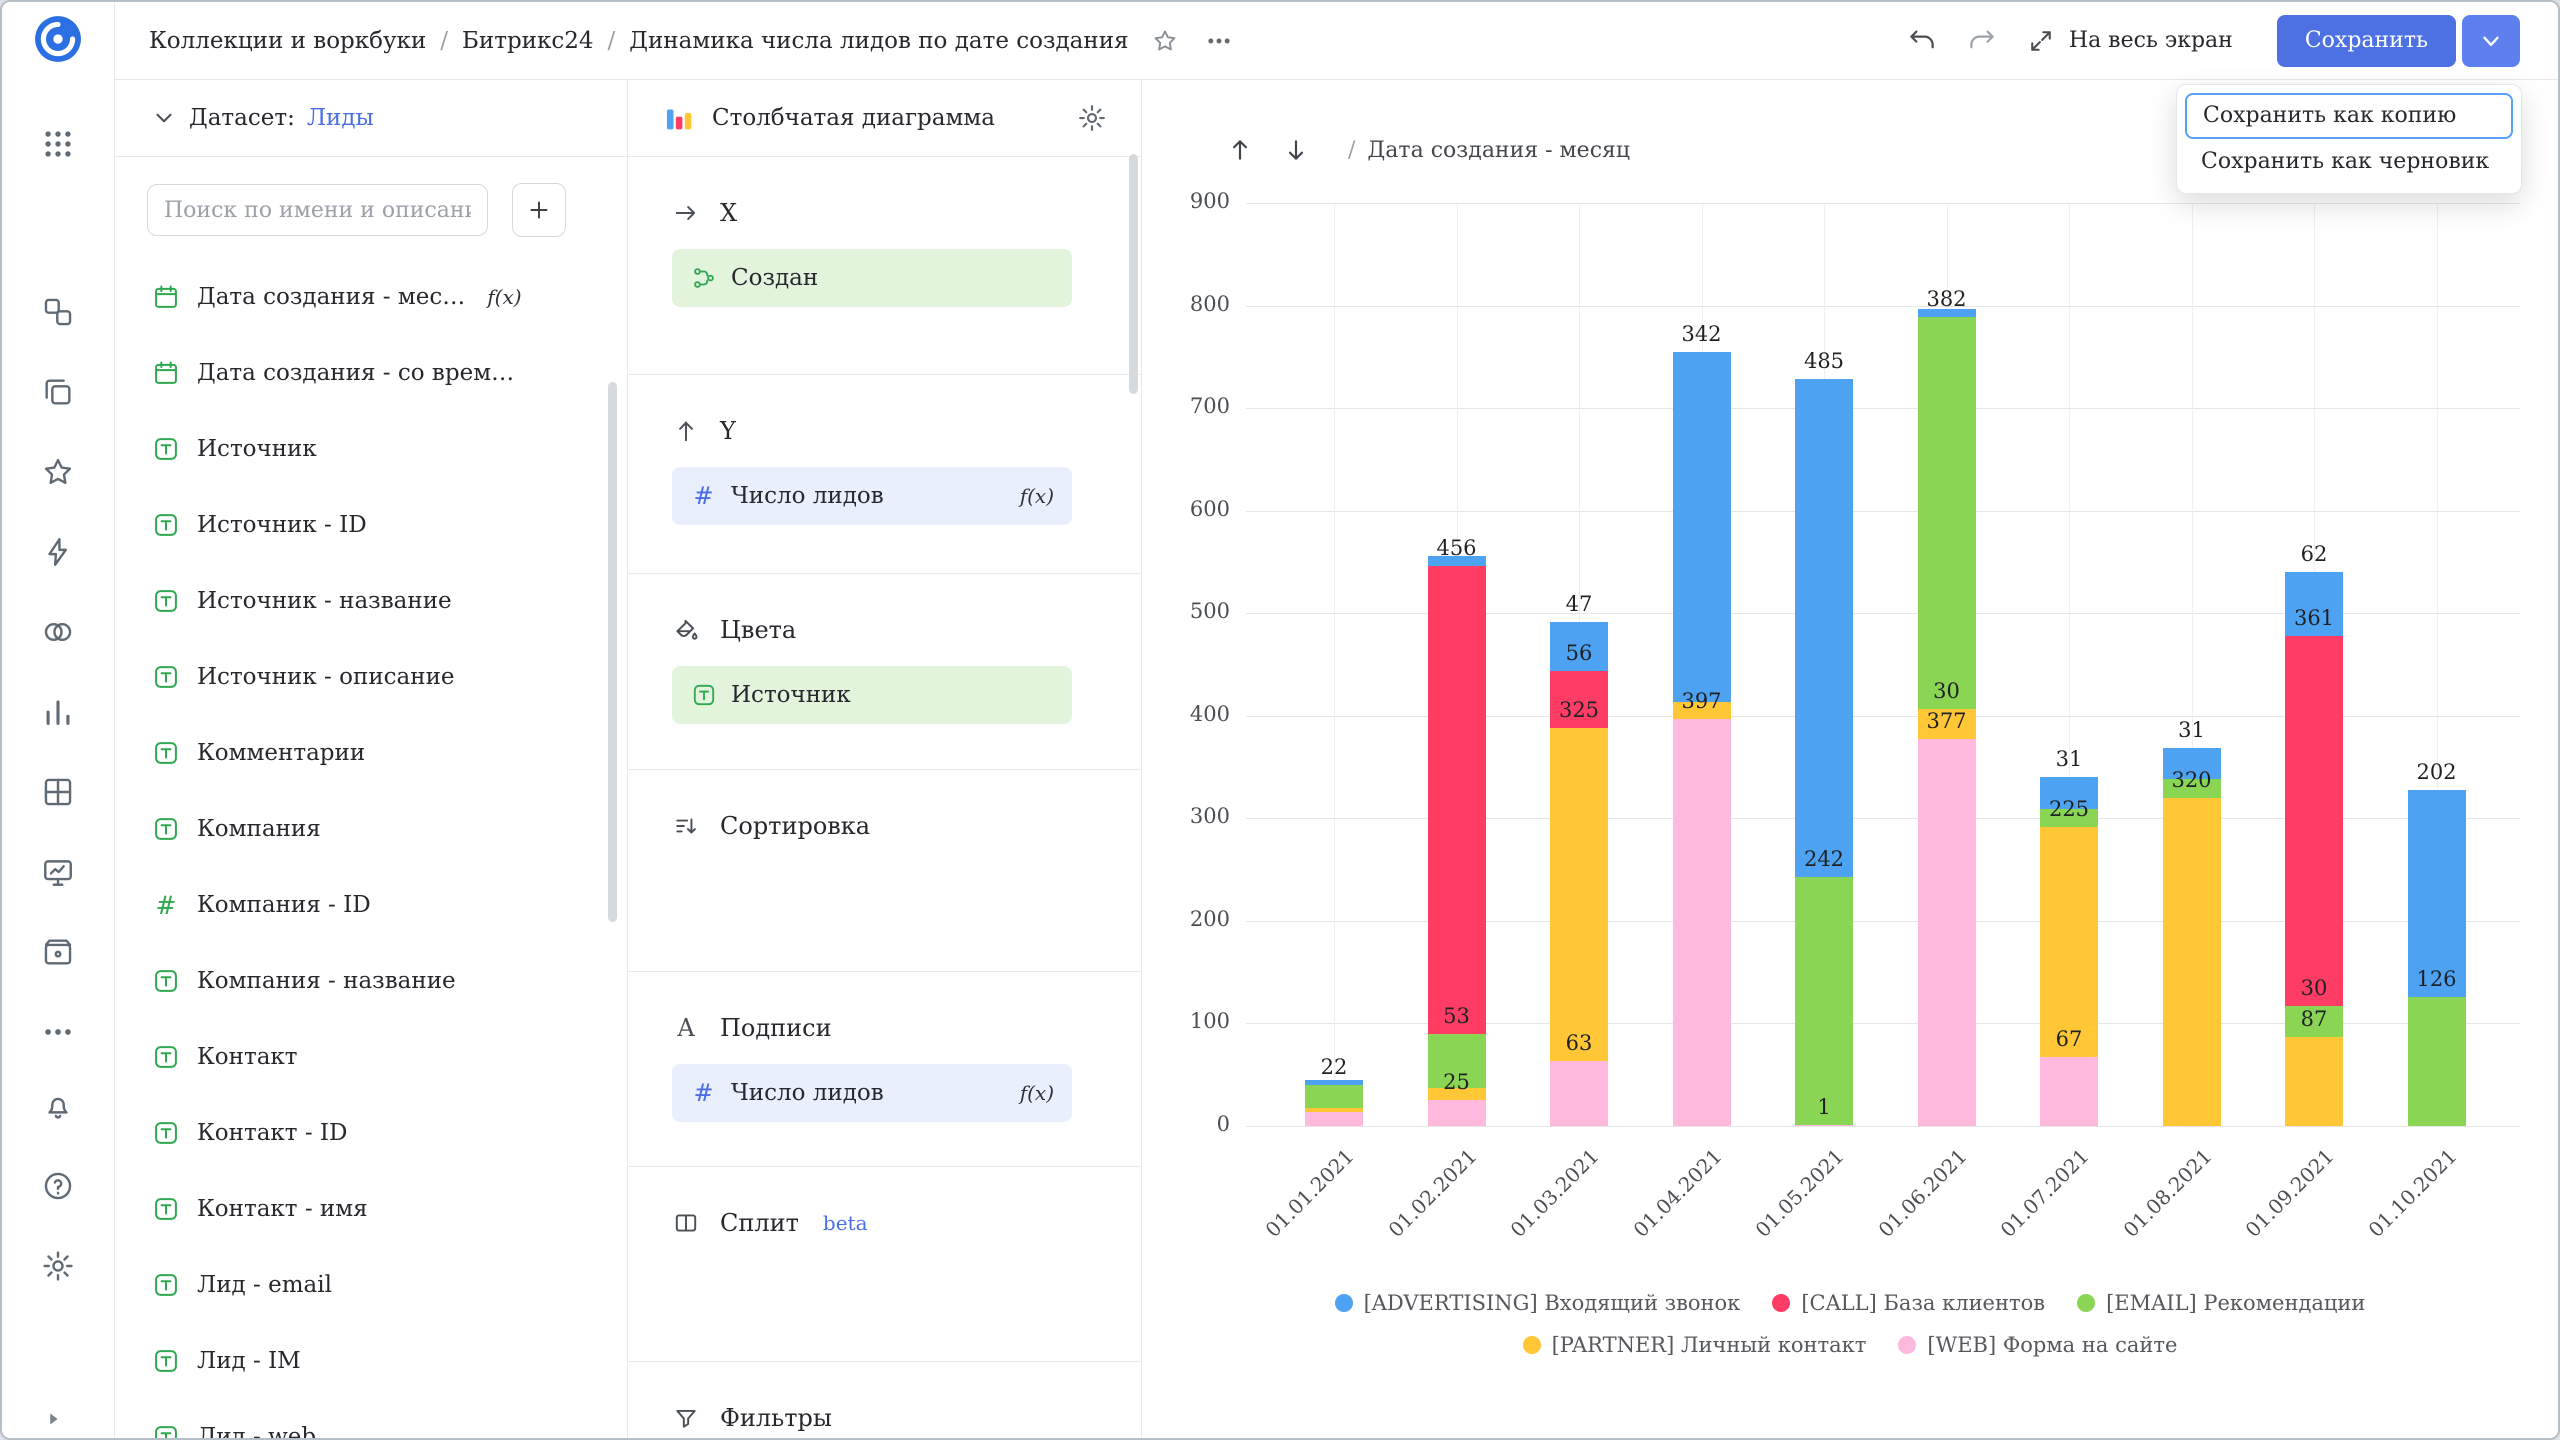 The height and width of the screenshot is (1440, 2560). What do you see at coordinates (58, 312) in the screenshot?
I see `collections-icon` at bounding box center [58, 312].